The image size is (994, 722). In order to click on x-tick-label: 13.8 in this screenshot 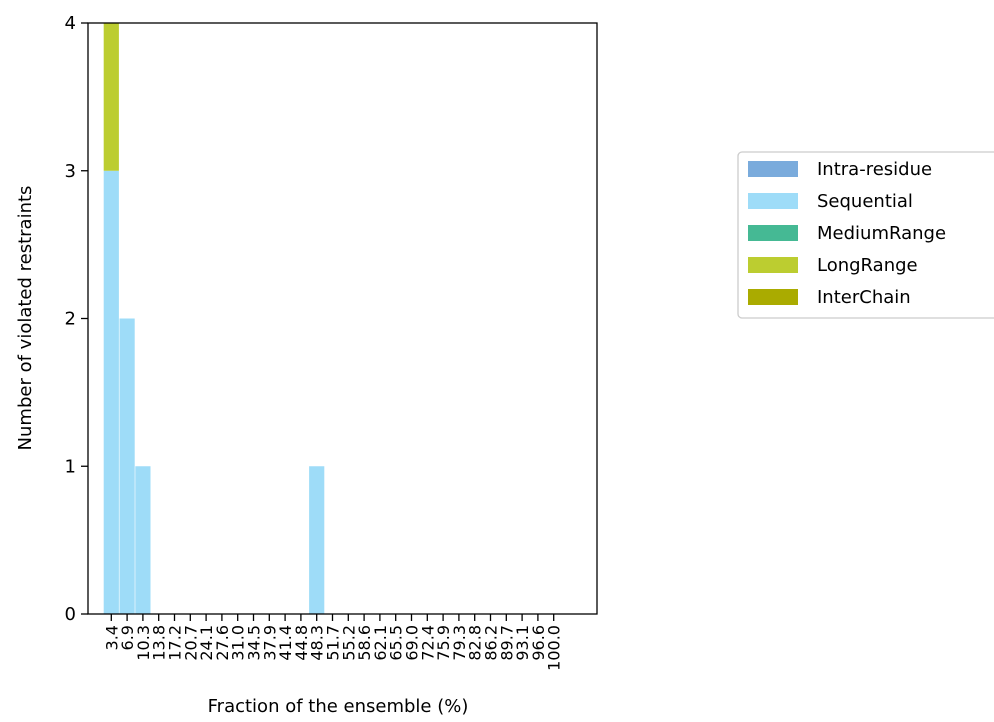, I will do `click(159, 643)`.